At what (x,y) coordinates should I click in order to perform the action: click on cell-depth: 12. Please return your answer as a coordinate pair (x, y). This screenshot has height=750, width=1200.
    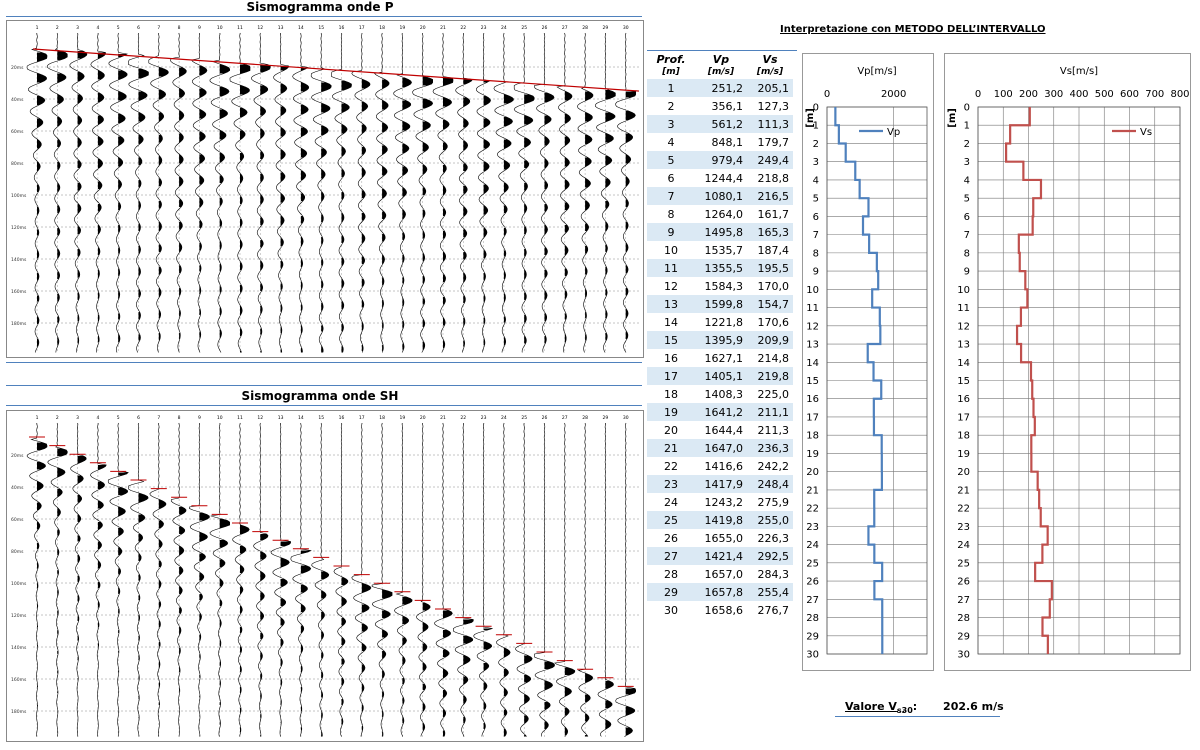
    Looking at the image, I should click on (671, 286).